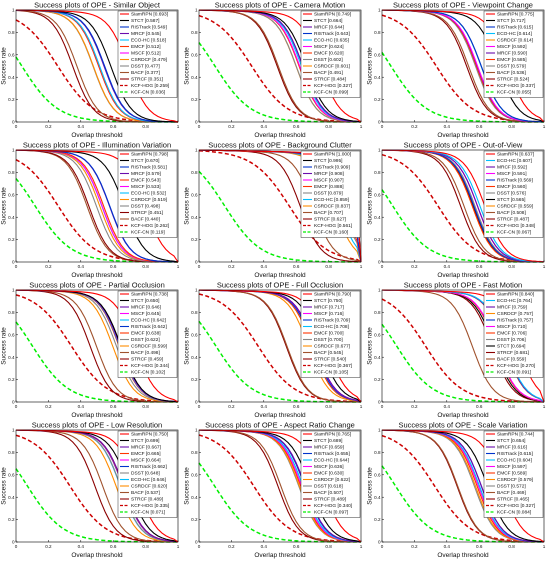  What do you see at coordinates (511, 21) in the screenshot?
I see `legend-entry: STCT [0.717]` at bounding box center [511, 21].